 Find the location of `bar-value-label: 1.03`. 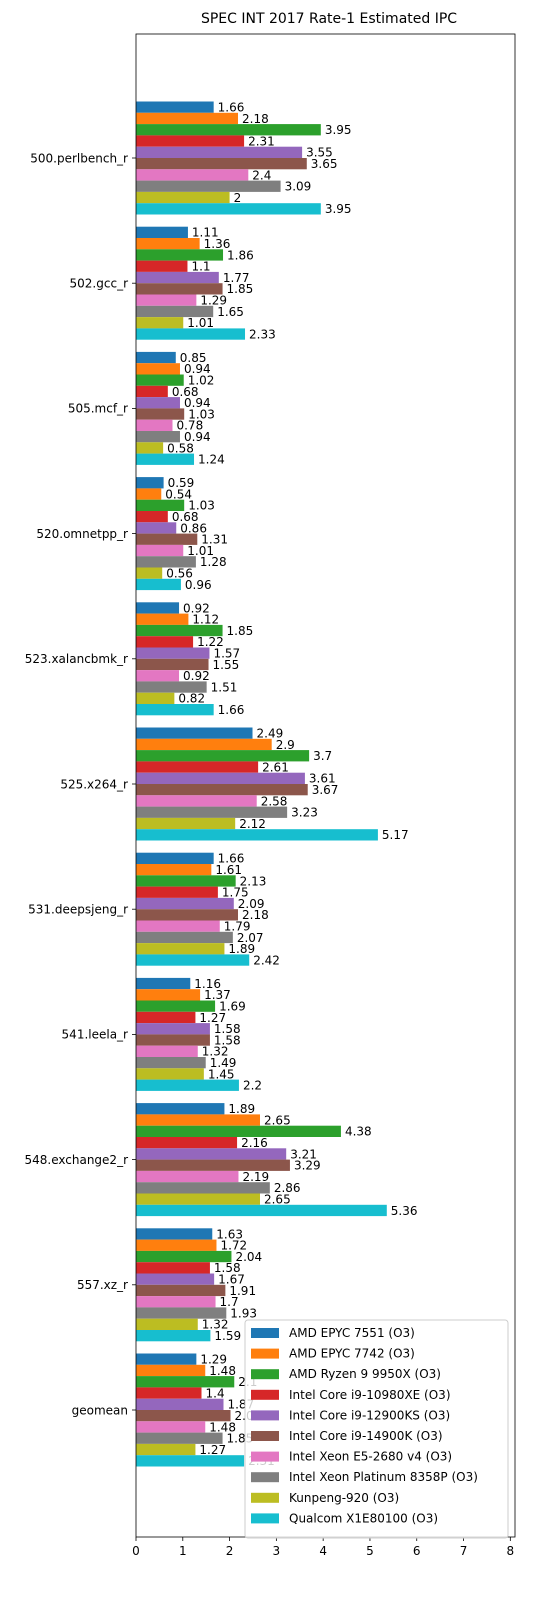

bar-value-label: 1.03 is located at coordinates (201, 414).